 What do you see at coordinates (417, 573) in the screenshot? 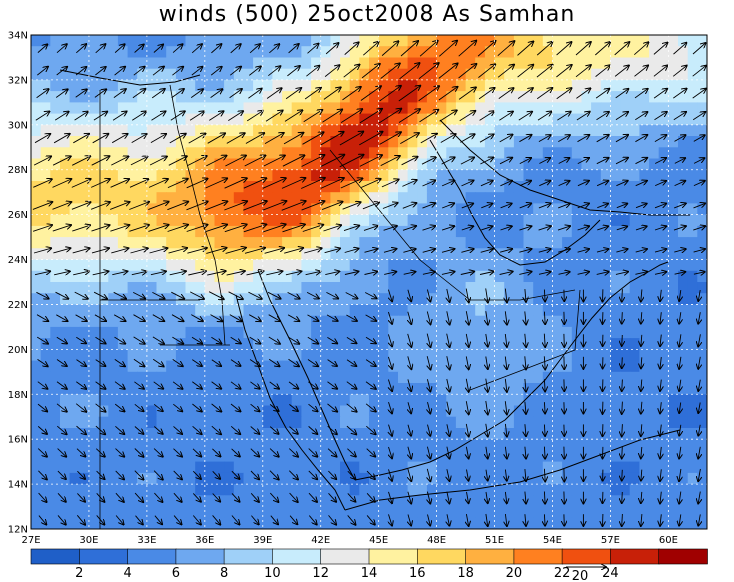
I see `colorbar-tick-label: 16` at bounding box center [417, 573].